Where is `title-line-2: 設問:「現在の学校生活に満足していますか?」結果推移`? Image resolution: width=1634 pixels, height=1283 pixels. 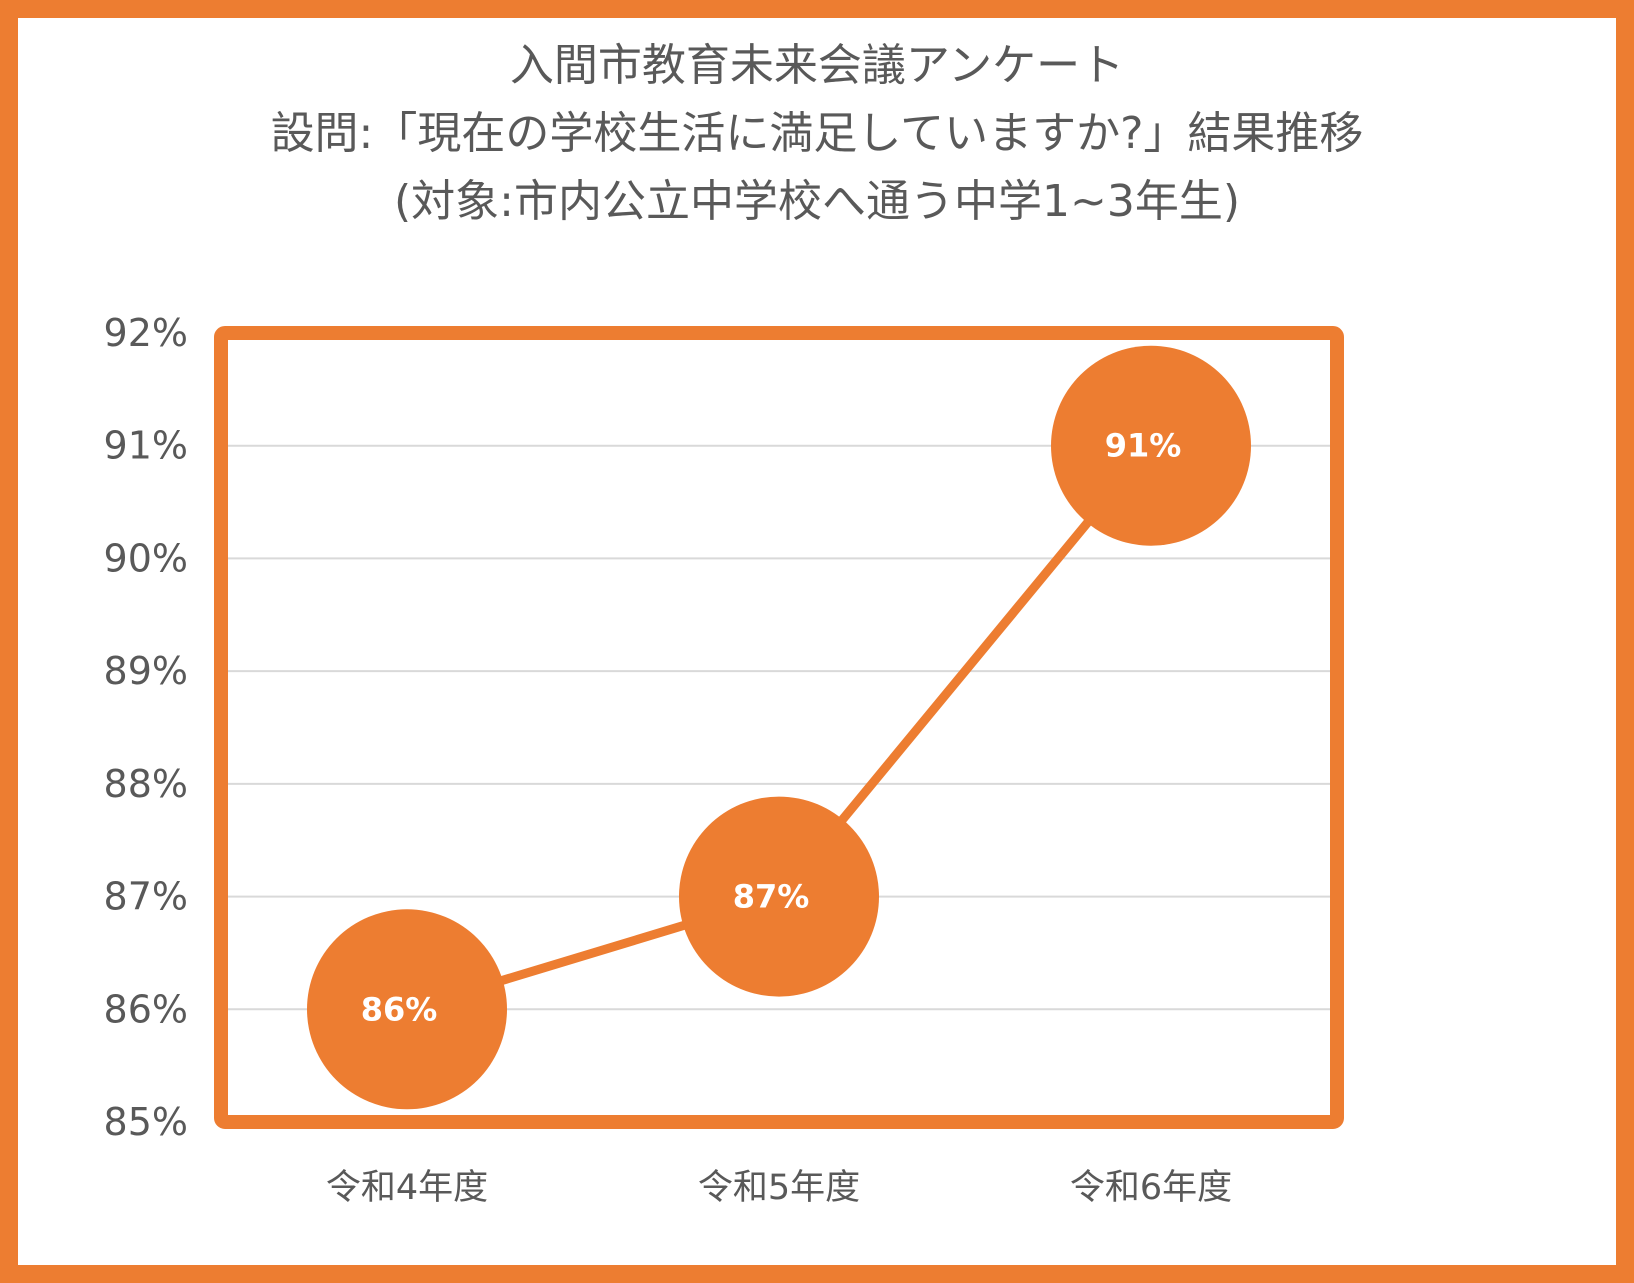
title-line-2: 設問:「現在の学校生活に満足していますか?」結果推移 is located at coordinates (817, 133).